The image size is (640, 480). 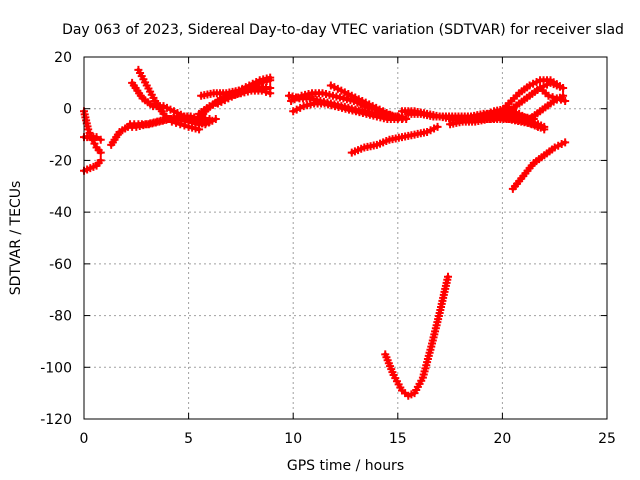 What do you see at coordinates (417, 336) in the screenshot?
I see `series-s27` at bounding box center [417, 336].